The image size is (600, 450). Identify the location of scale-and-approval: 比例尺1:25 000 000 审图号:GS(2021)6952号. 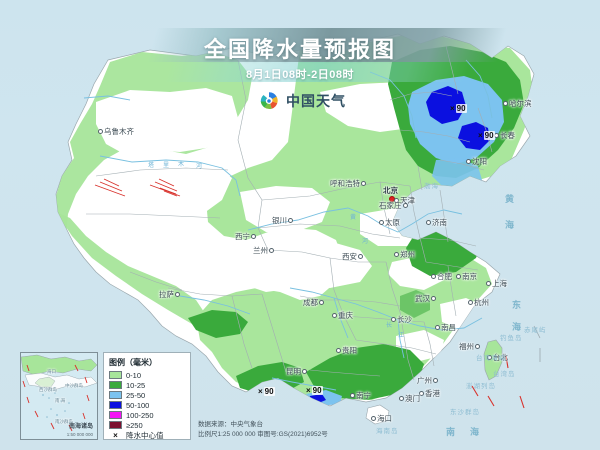
(263, 434).